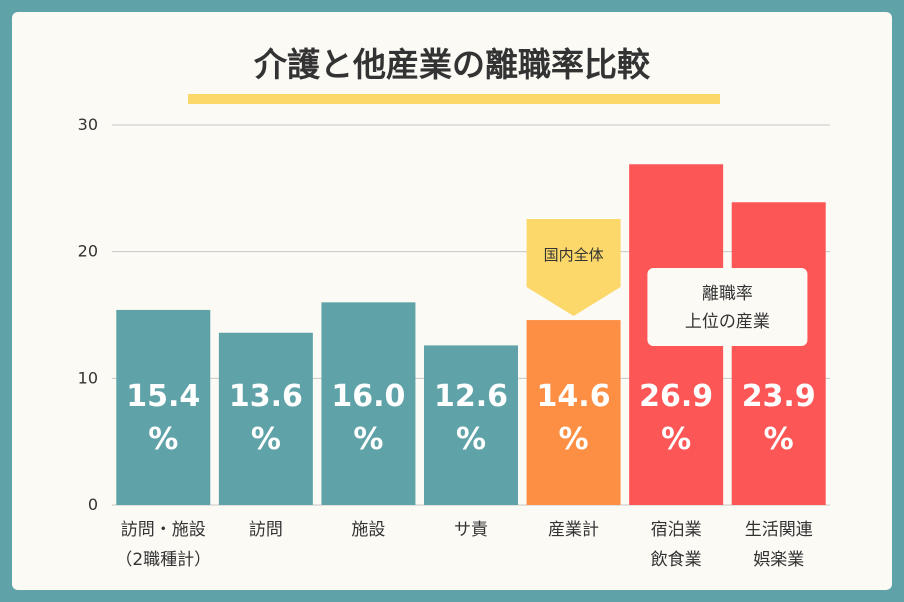 The width and height of the screenshot is (904, 602). Describe the element at coordinates (88, 124) in the screenshot. I see `y-tick-label: 30` at that location.